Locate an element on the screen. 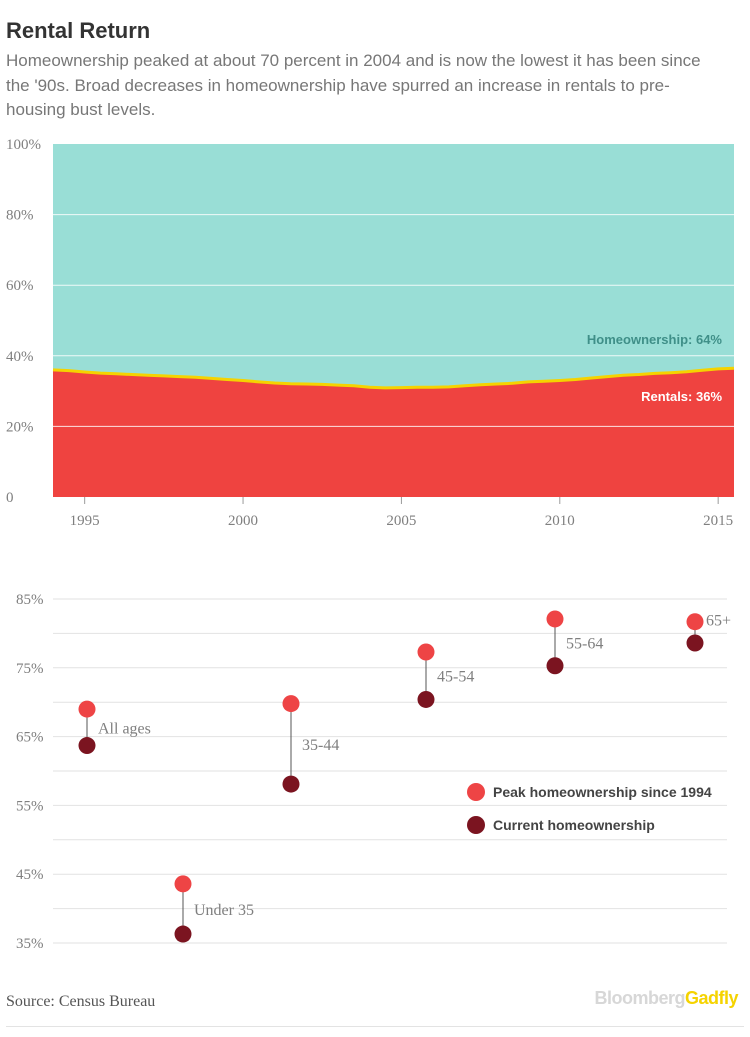 The width and height of the screenshot is (750, 1037). age-group-label: 35-44 is located at coordinates (320, 745).